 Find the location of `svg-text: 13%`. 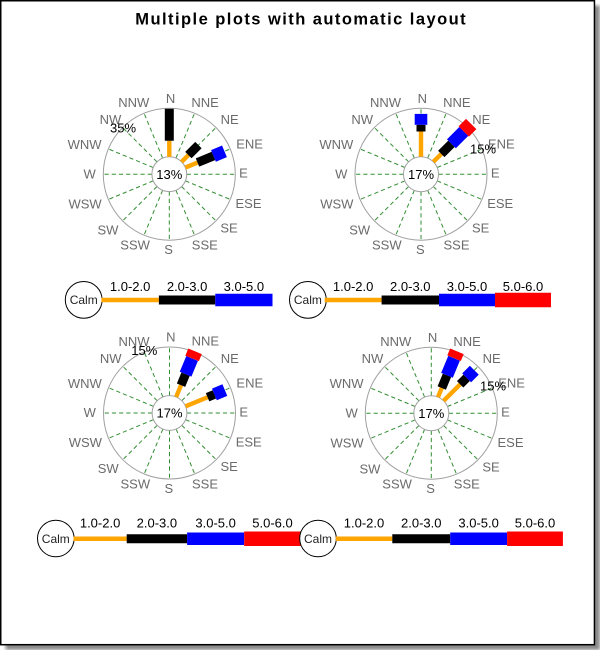

svg-text: 13% is located at coordinates (169, 174).